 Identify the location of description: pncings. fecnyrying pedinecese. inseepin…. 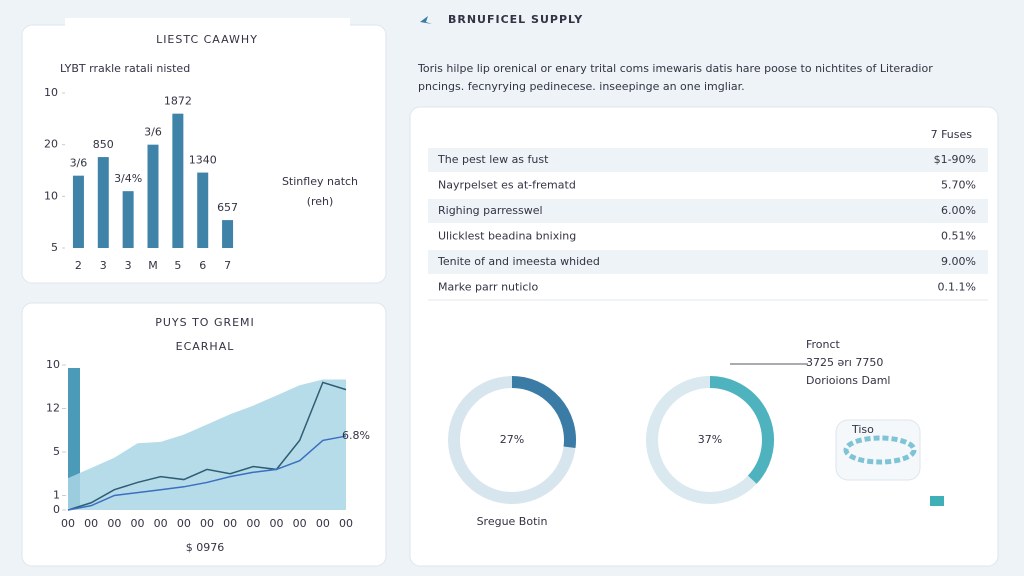
(581, 86).